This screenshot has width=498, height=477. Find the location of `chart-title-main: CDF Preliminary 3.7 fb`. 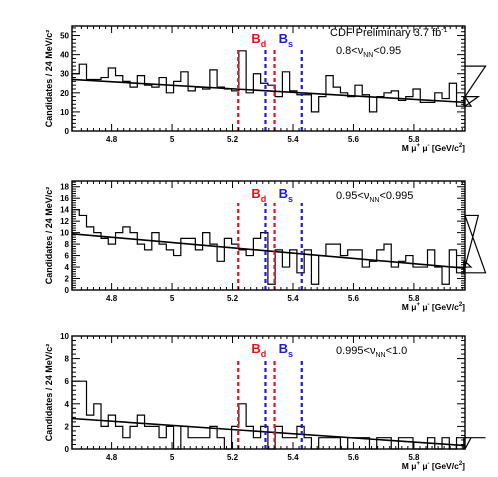

chart-title-main: CDF Preliminary 3.7 fb is located at coordinates (385, 33).